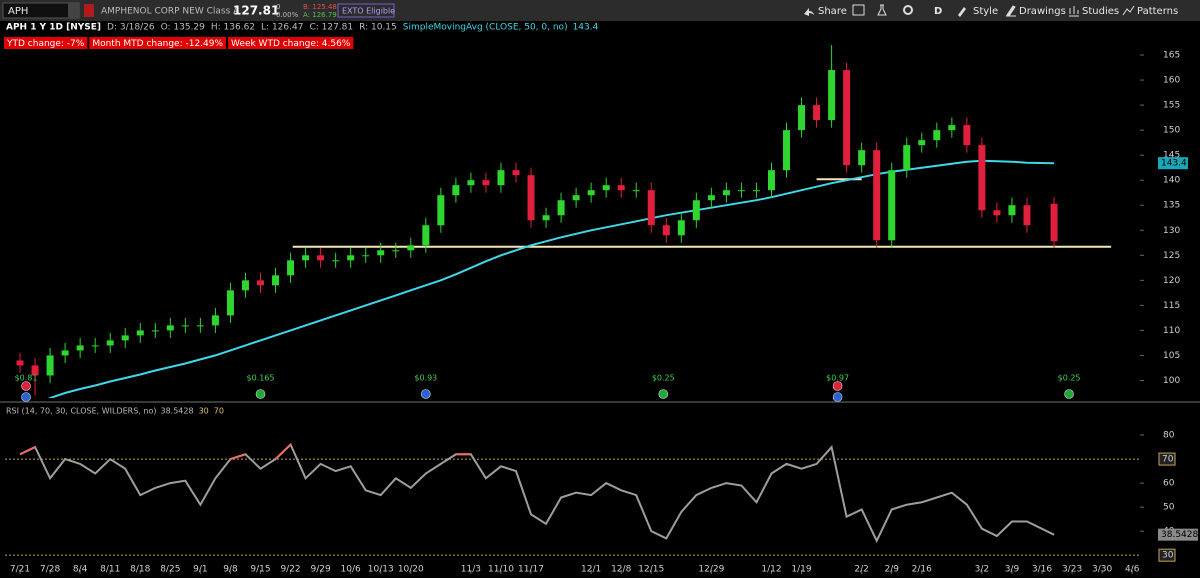 Image resolution: width=1200 pixels, height=578 pixels. Describe the element at coordinates (26, 378) in the screenshot. I see `dividend-label: $0.81` at that location.